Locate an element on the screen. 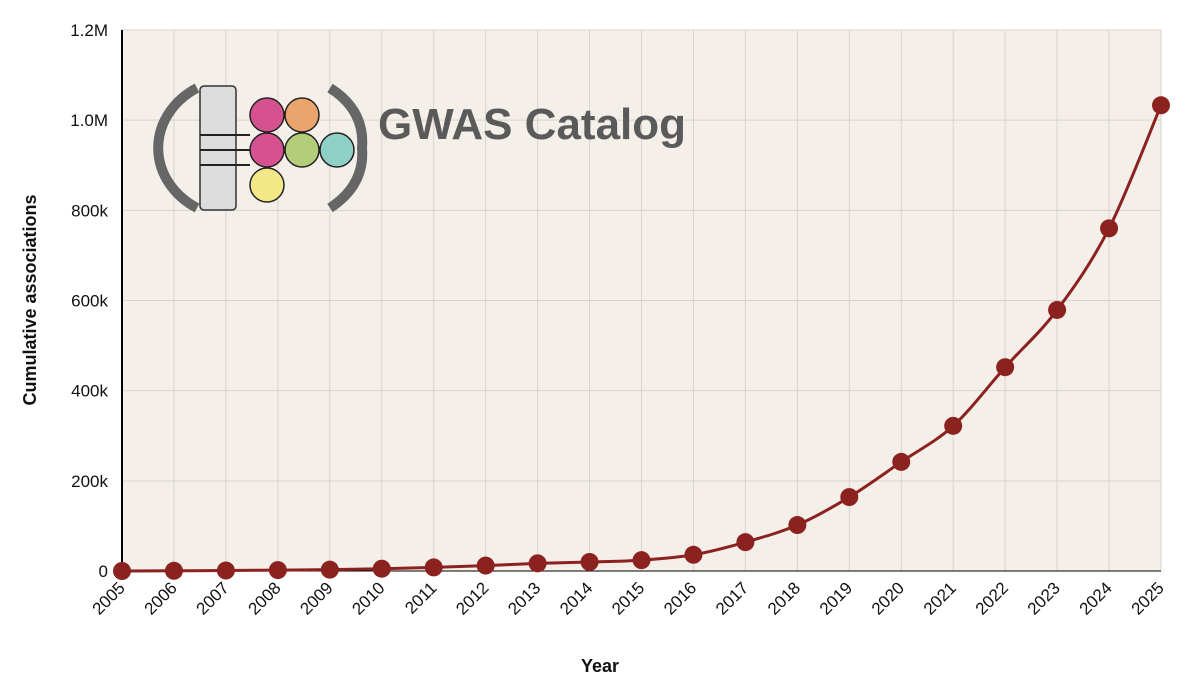 Image resolution: width=1200 pixels, height=697 pixels. logo-text: GWAS Catalog is located at coordinates (532, 124).